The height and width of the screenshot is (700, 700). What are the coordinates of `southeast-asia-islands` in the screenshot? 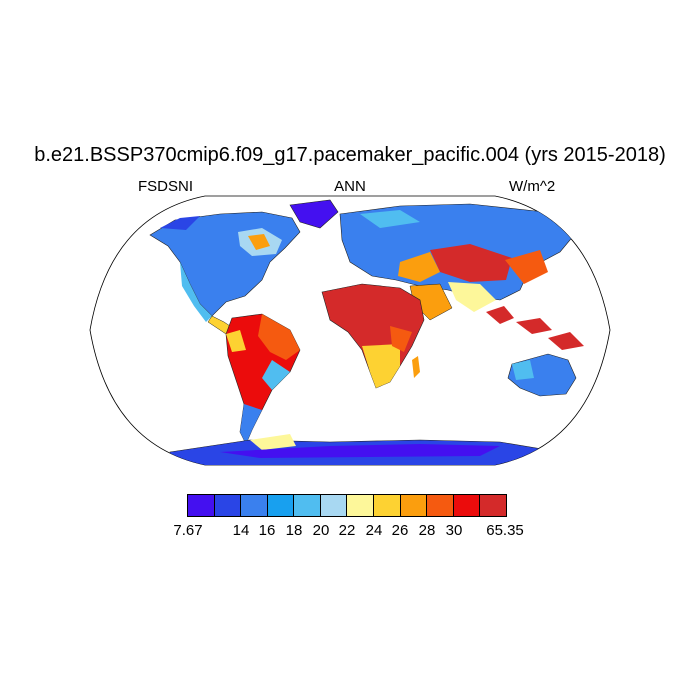 It's located at (535, 328).